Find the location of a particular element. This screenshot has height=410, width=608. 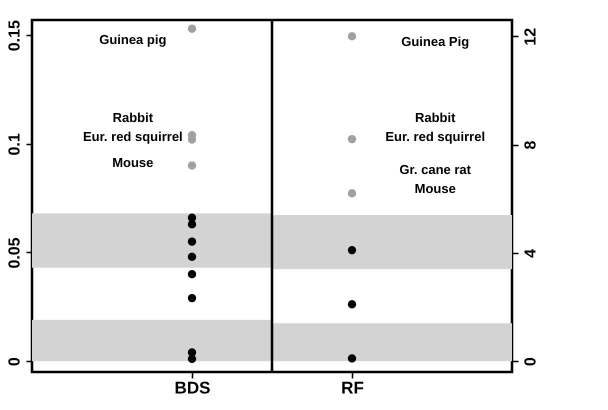

x-tick-label: RF is located at coordinates (352, 388).